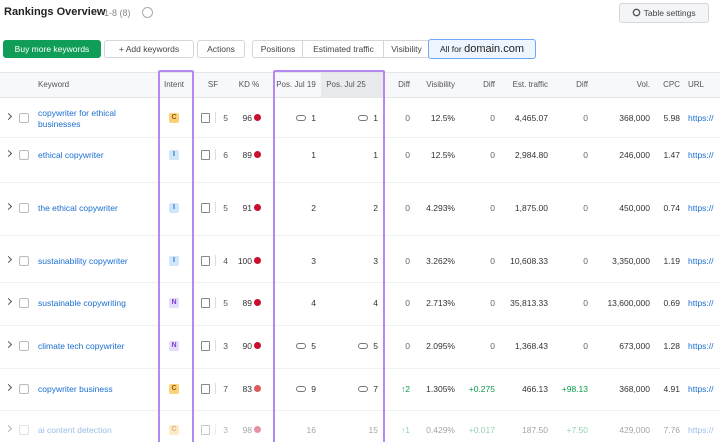  I want to click on kd-value: 83, so click(247, 389).